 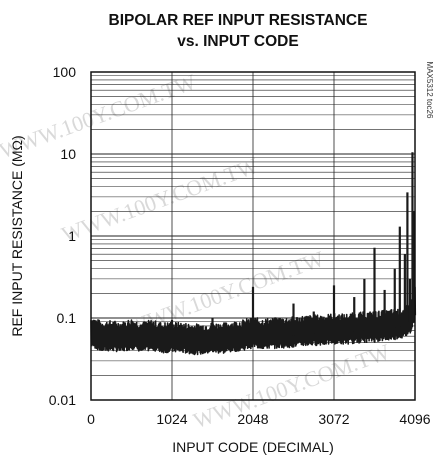 I want to click on y-tick-label: 10, so click(x=68, y=154).